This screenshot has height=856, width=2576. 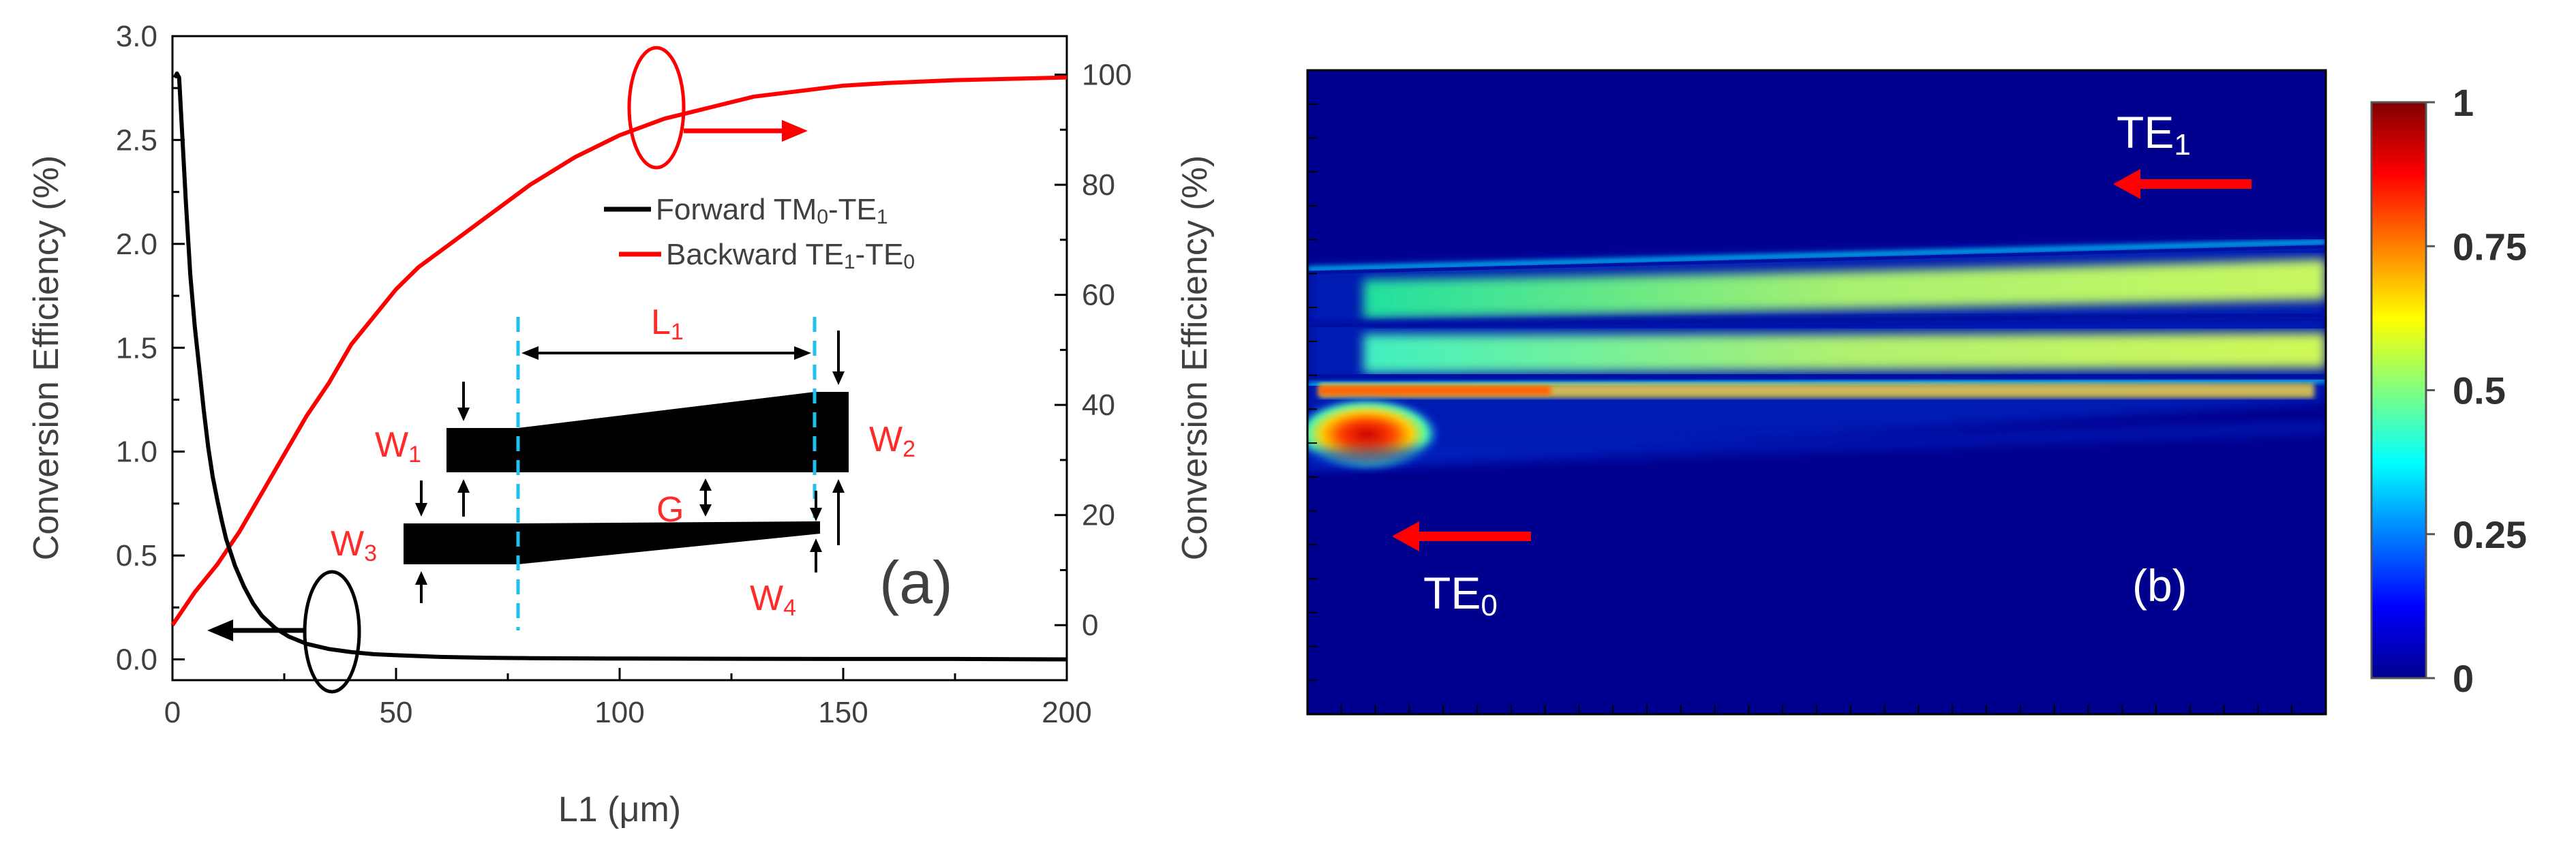 What do you see at coordinates (1817, 445) in the screenshot?
I see `heatmap-lower-fringe` at bounding box center [1817, 445].